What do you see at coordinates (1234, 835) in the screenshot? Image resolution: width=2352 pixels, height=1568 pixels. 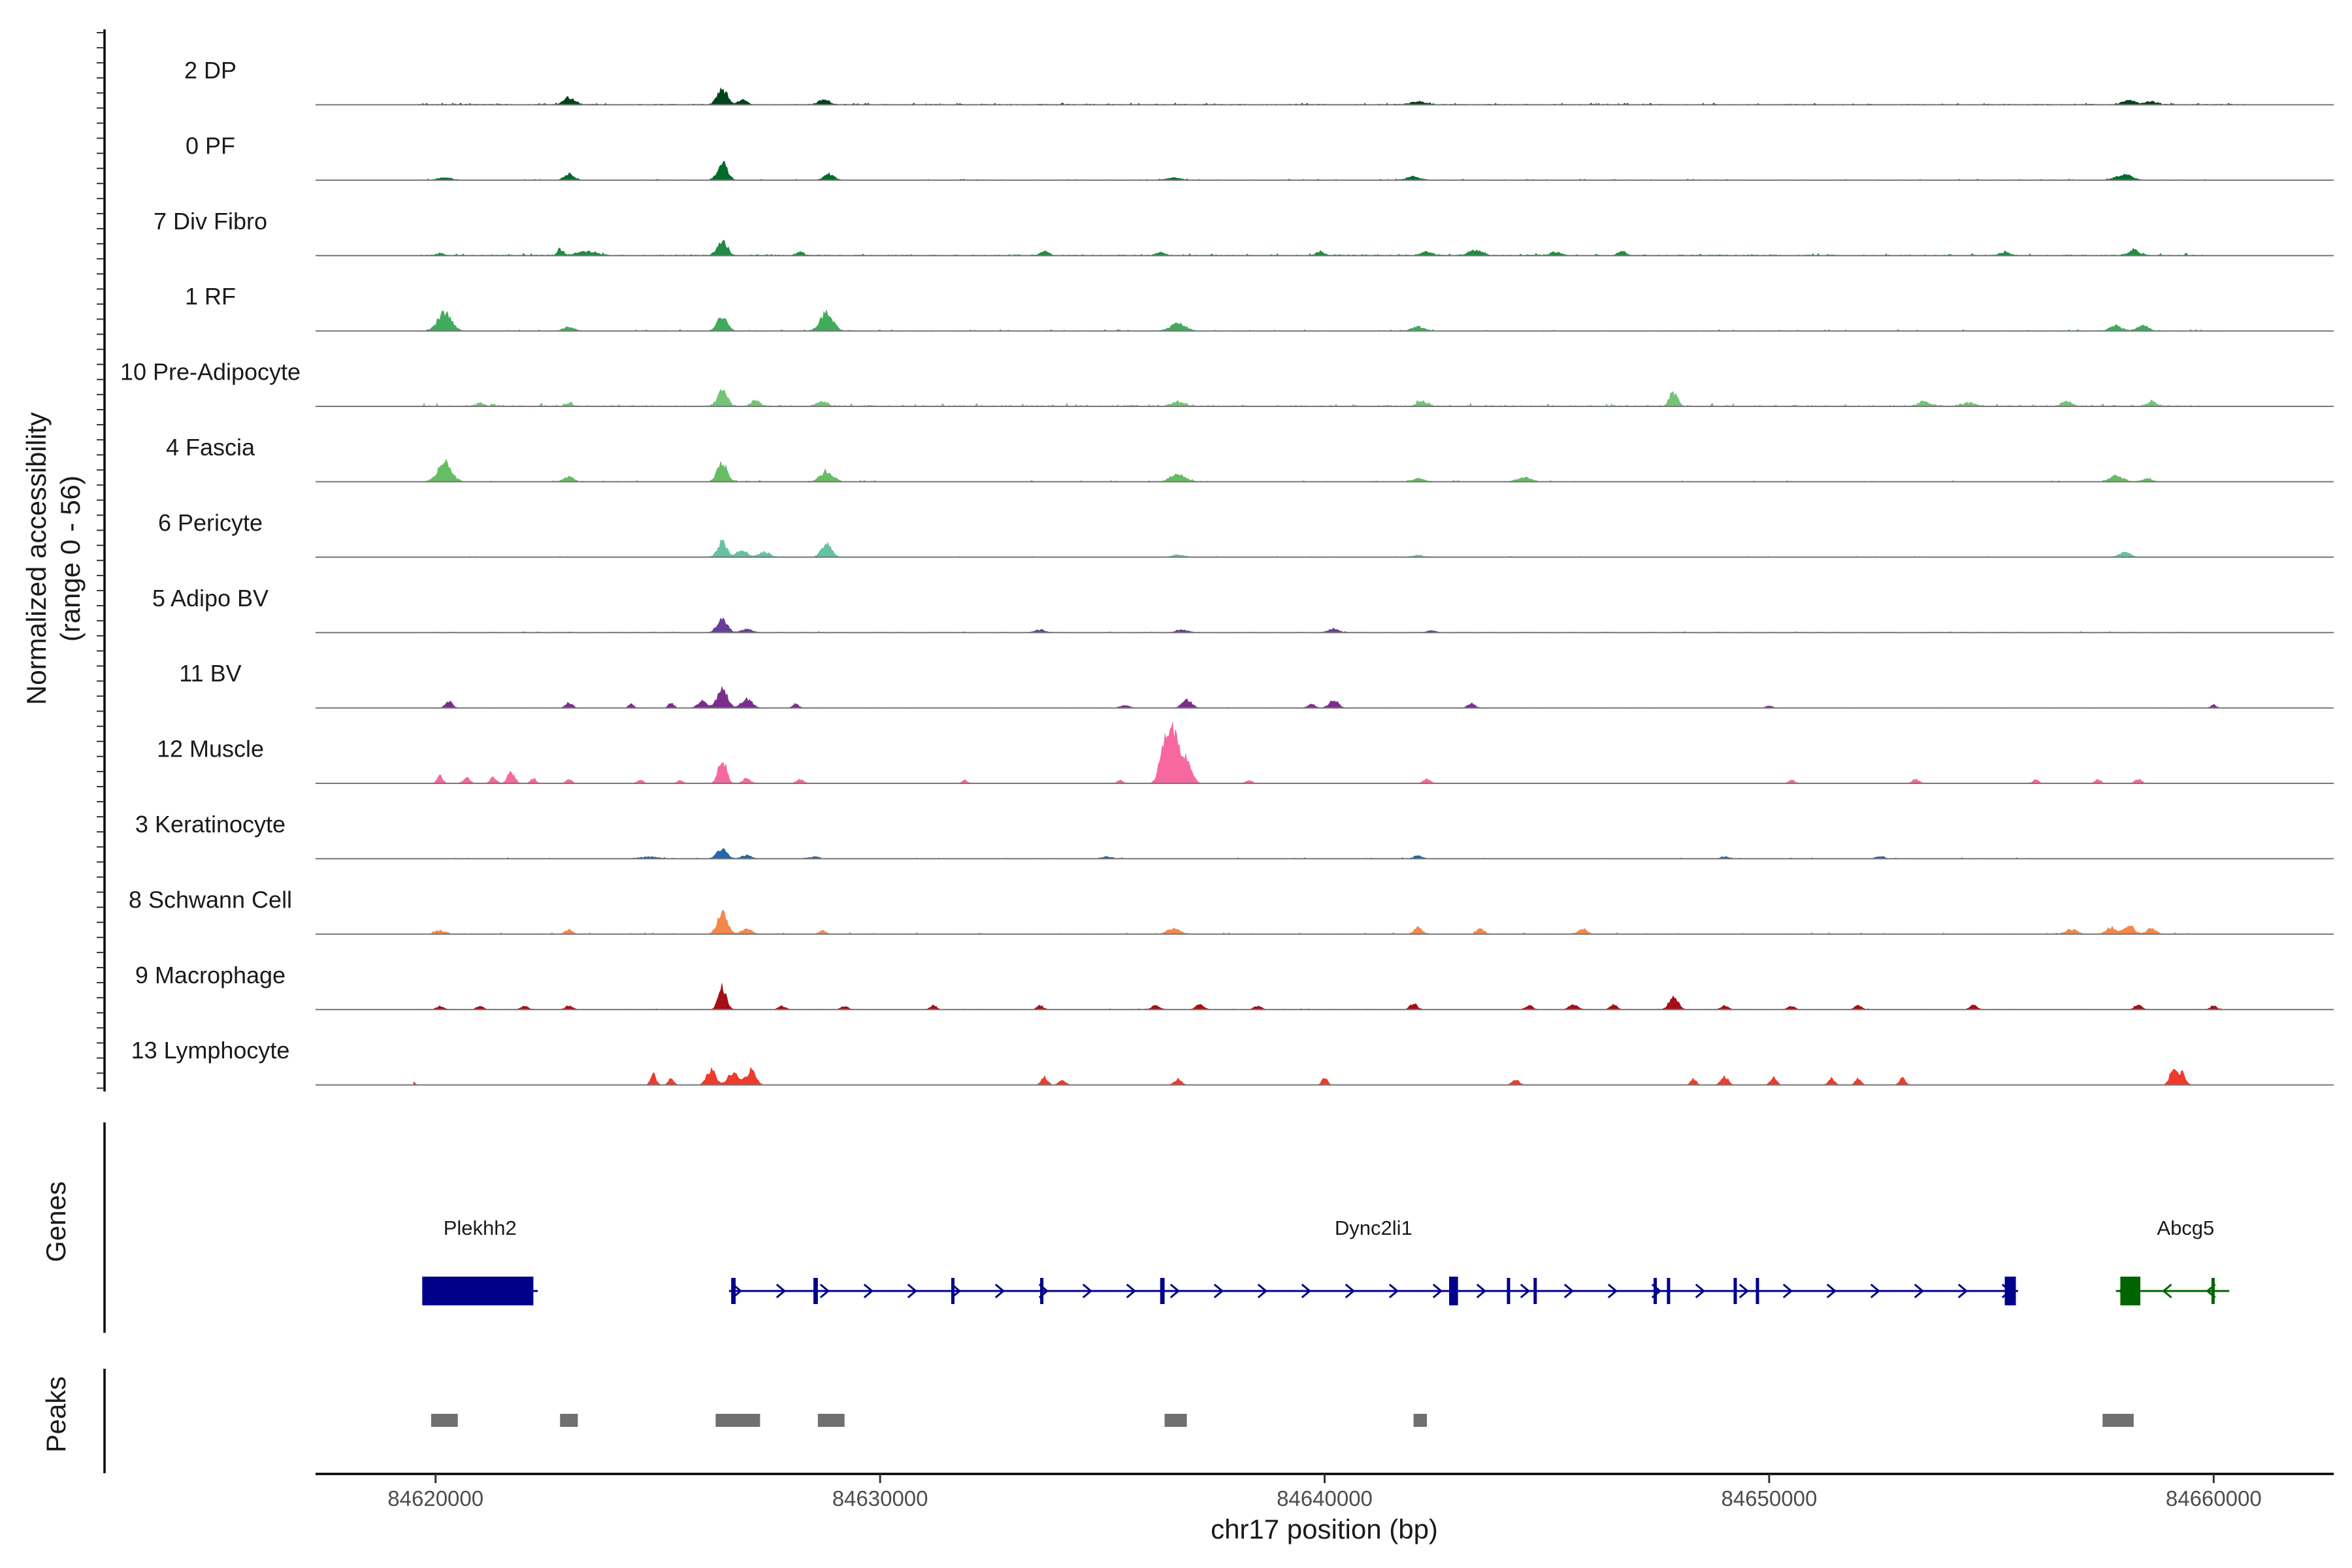 I see `track-11: 3 Keratinocyte` at bounding box center [1234, 835].